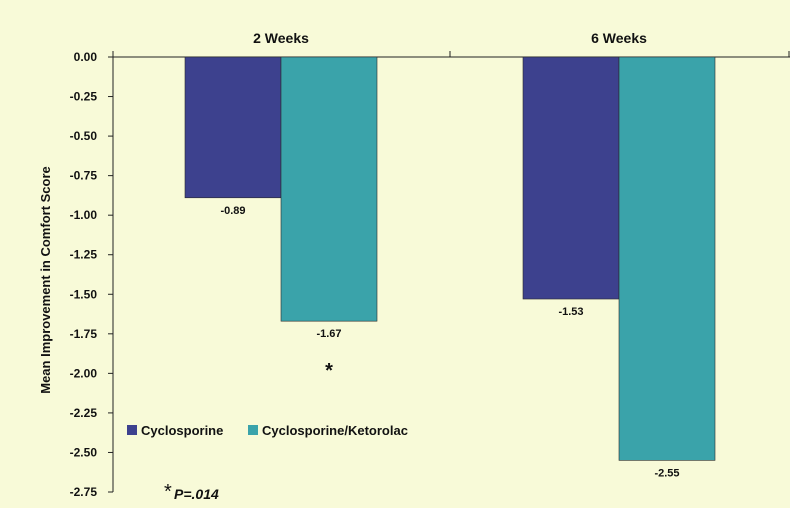 The height and width of the screenshot is (508, 790). I want to click on y-tick-label: -0.75, so click(84, 176).